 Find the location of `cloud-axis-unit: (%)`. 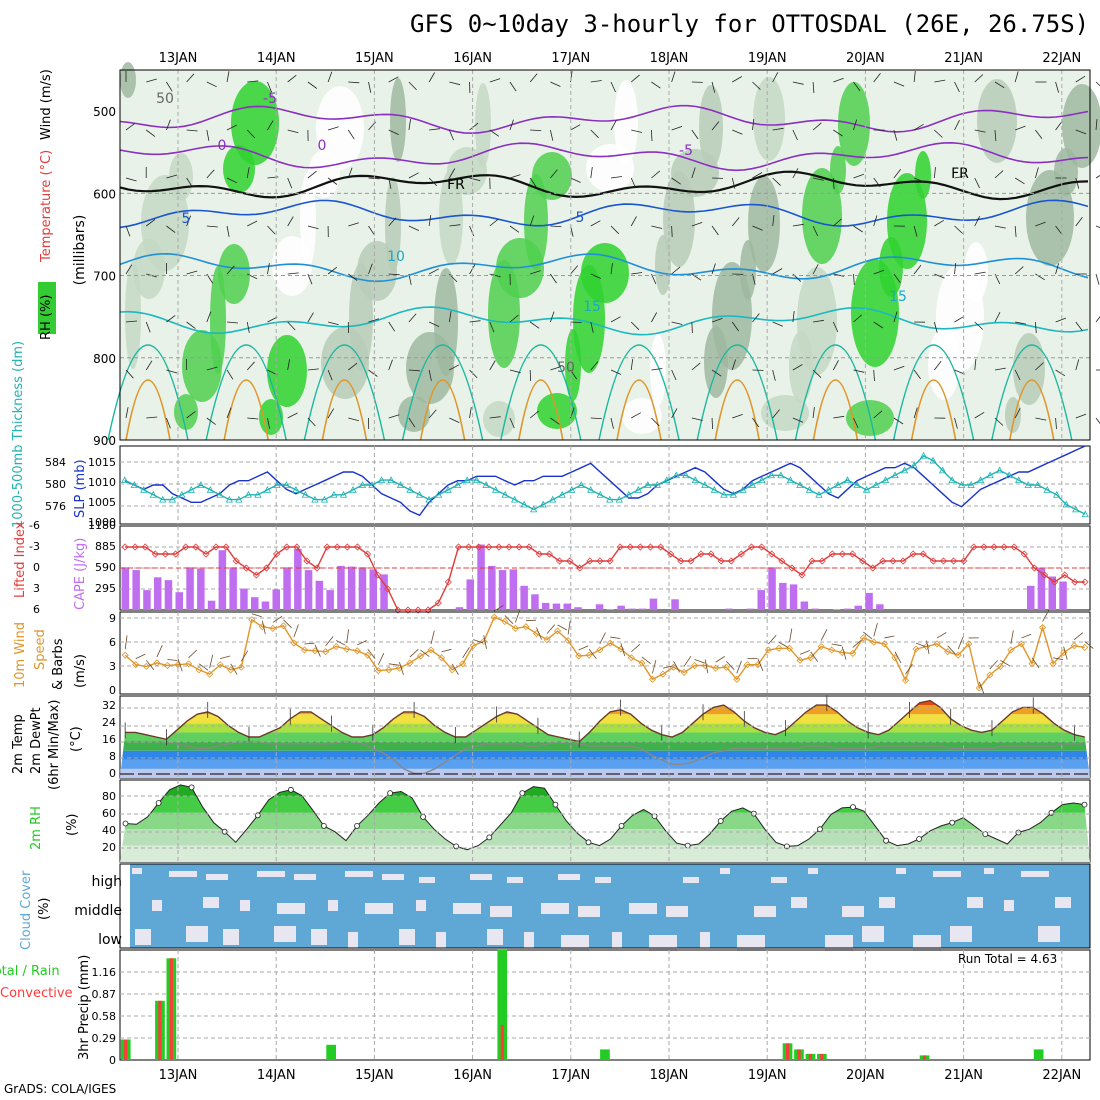

cloud-axis-unit: (%) is located at coordinates (44, 909).